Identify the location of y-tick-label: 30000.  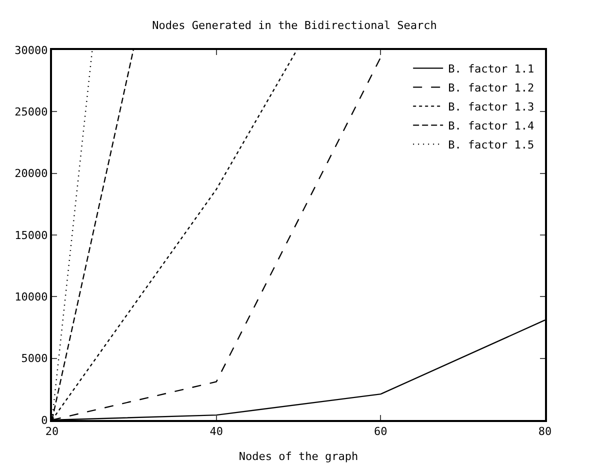
(31, 50).